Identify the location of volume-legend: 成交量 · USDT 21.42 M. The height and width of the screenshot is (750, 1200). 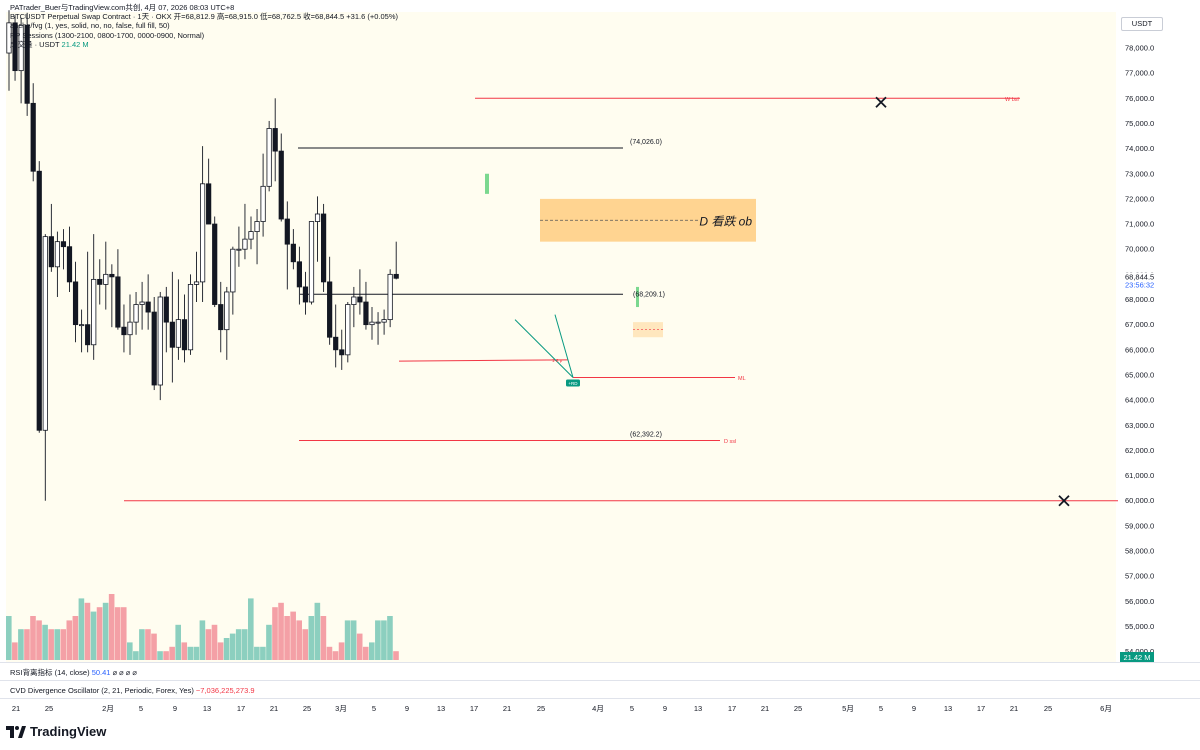
(204, 44).